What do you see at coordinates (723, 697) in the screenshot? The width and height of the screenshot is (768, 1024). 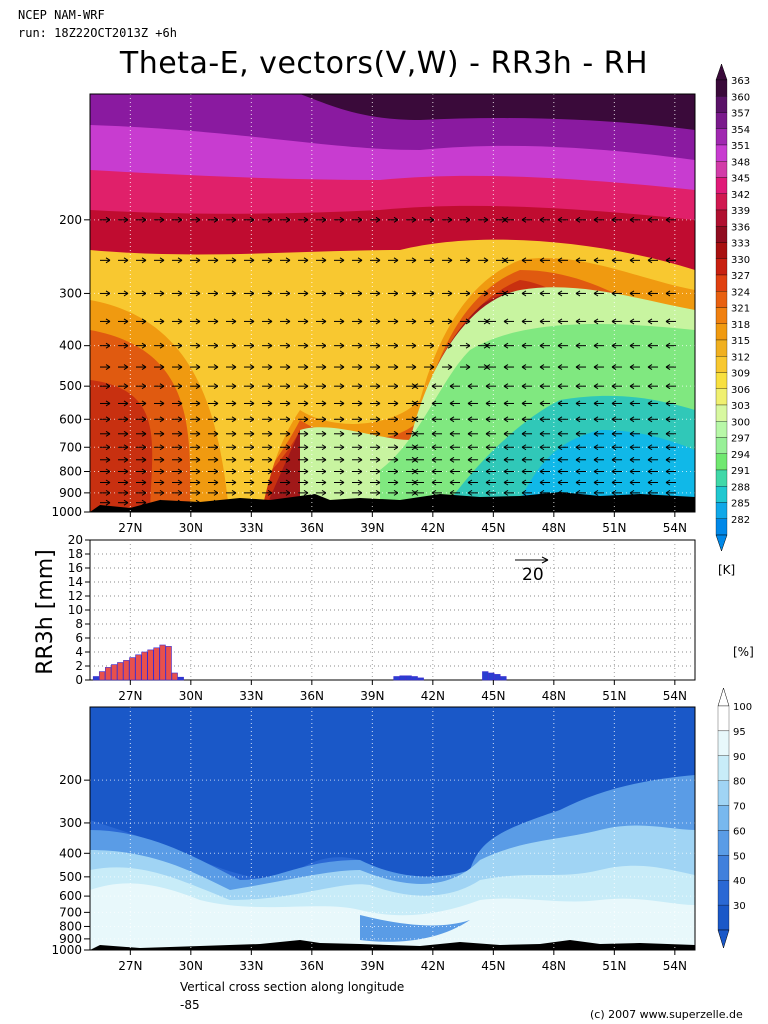 I see `rh-colorbar-top-arrow` at bounding box center [723, 697].